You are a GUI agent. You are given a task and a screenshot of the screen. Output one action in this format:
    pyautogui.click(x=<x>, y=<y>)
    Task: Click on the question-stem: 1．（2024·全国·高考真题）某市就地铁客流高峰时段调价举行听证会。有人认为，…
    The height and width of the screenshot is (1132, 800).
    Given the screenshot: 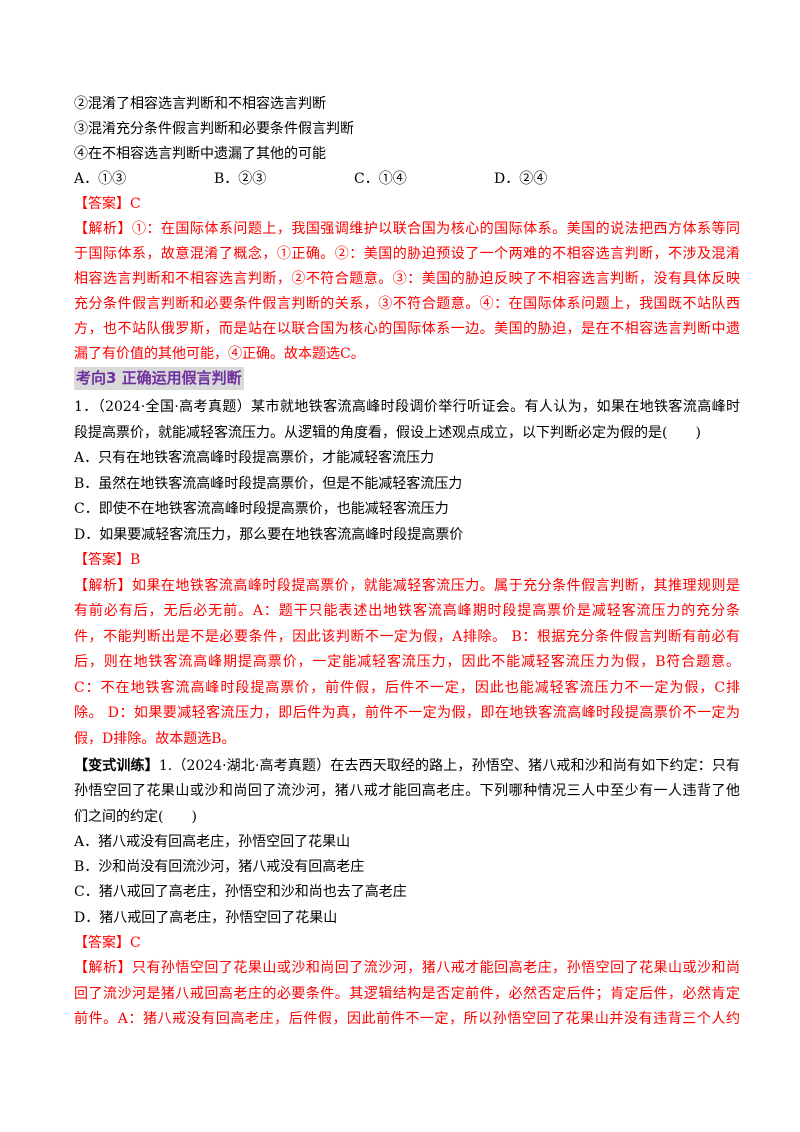 What is the action you would take?
    pyautogui.click(x=407, y=407)
    